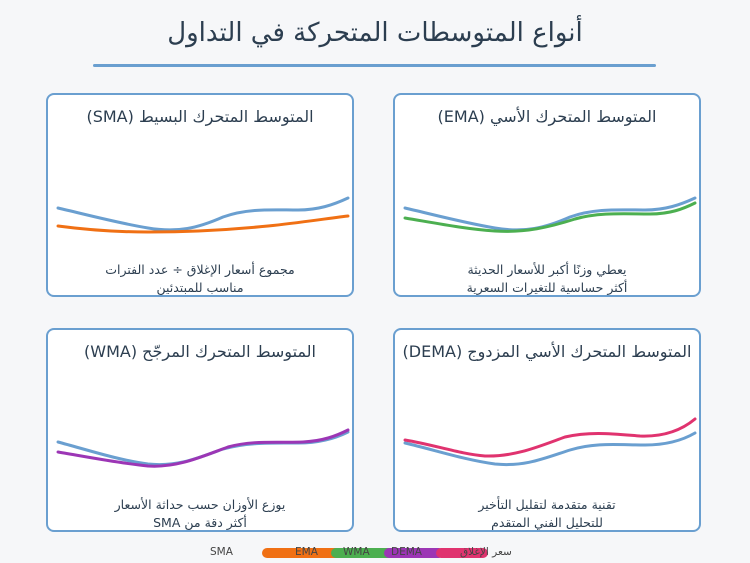  I want to click on wma-chart, so click(203, 448).